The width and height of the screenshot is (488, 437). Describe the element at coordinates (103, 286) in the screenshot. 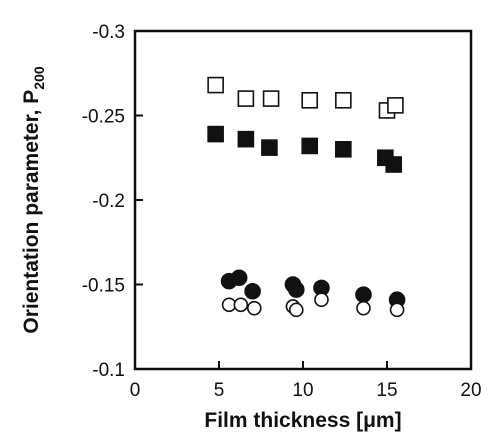

I see `y-tick-label: -0.15` at that location.